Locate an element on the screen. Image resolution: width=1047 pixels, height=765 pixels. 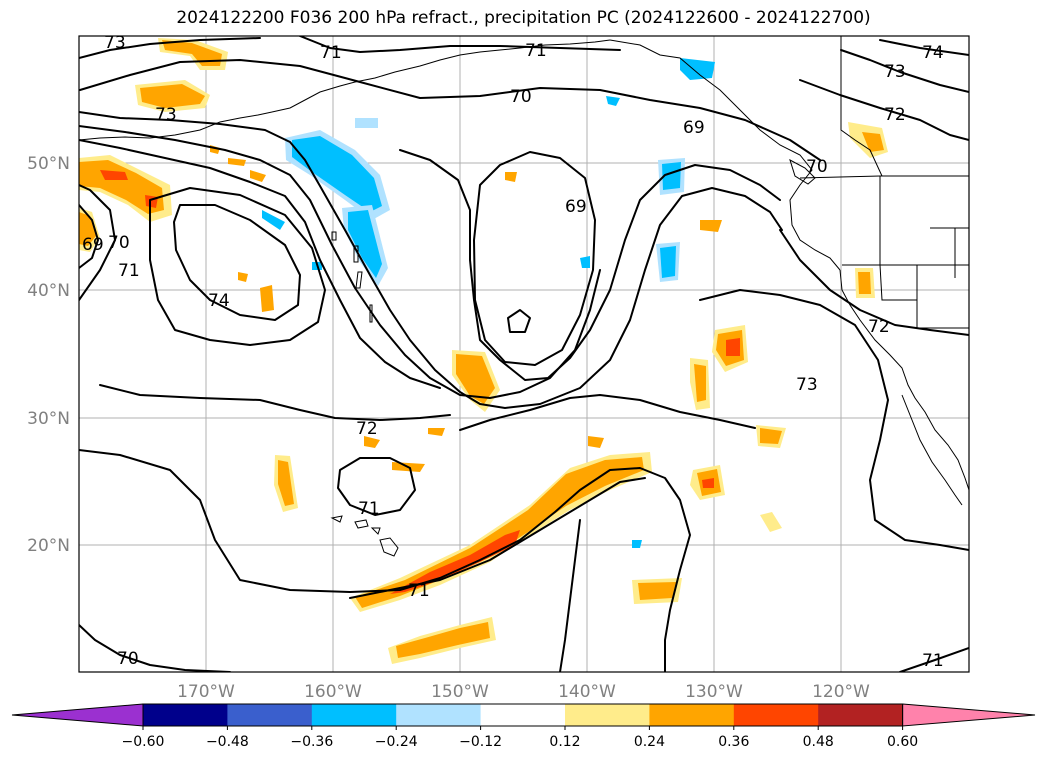
contour-70-north is located at coordinates (450, 110).